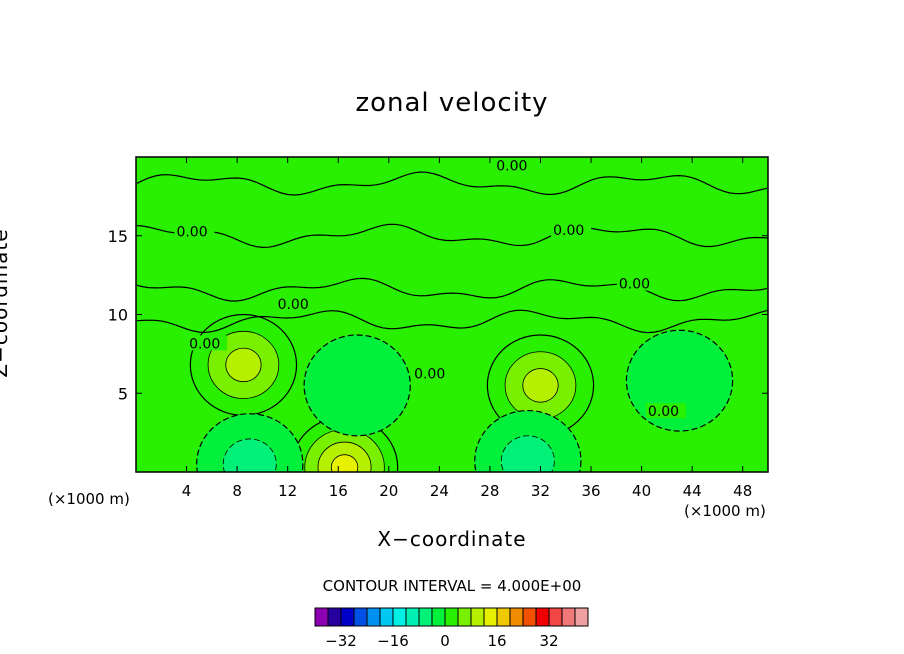 The image size is (904, 654). What do you see at coordinates (452, 586) in the screenshot?
I see `contour-interval-text: CONTOUR INTERVAL = 4.000E+00` at bounding box center [452, 586].